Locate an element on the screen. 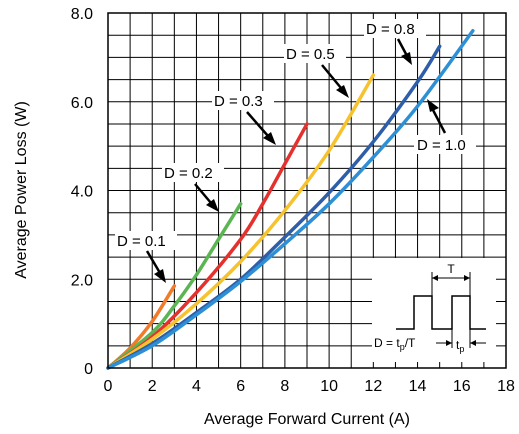  x-axis-title: Average Forward Current (A) is located at coordinates (307, 419).